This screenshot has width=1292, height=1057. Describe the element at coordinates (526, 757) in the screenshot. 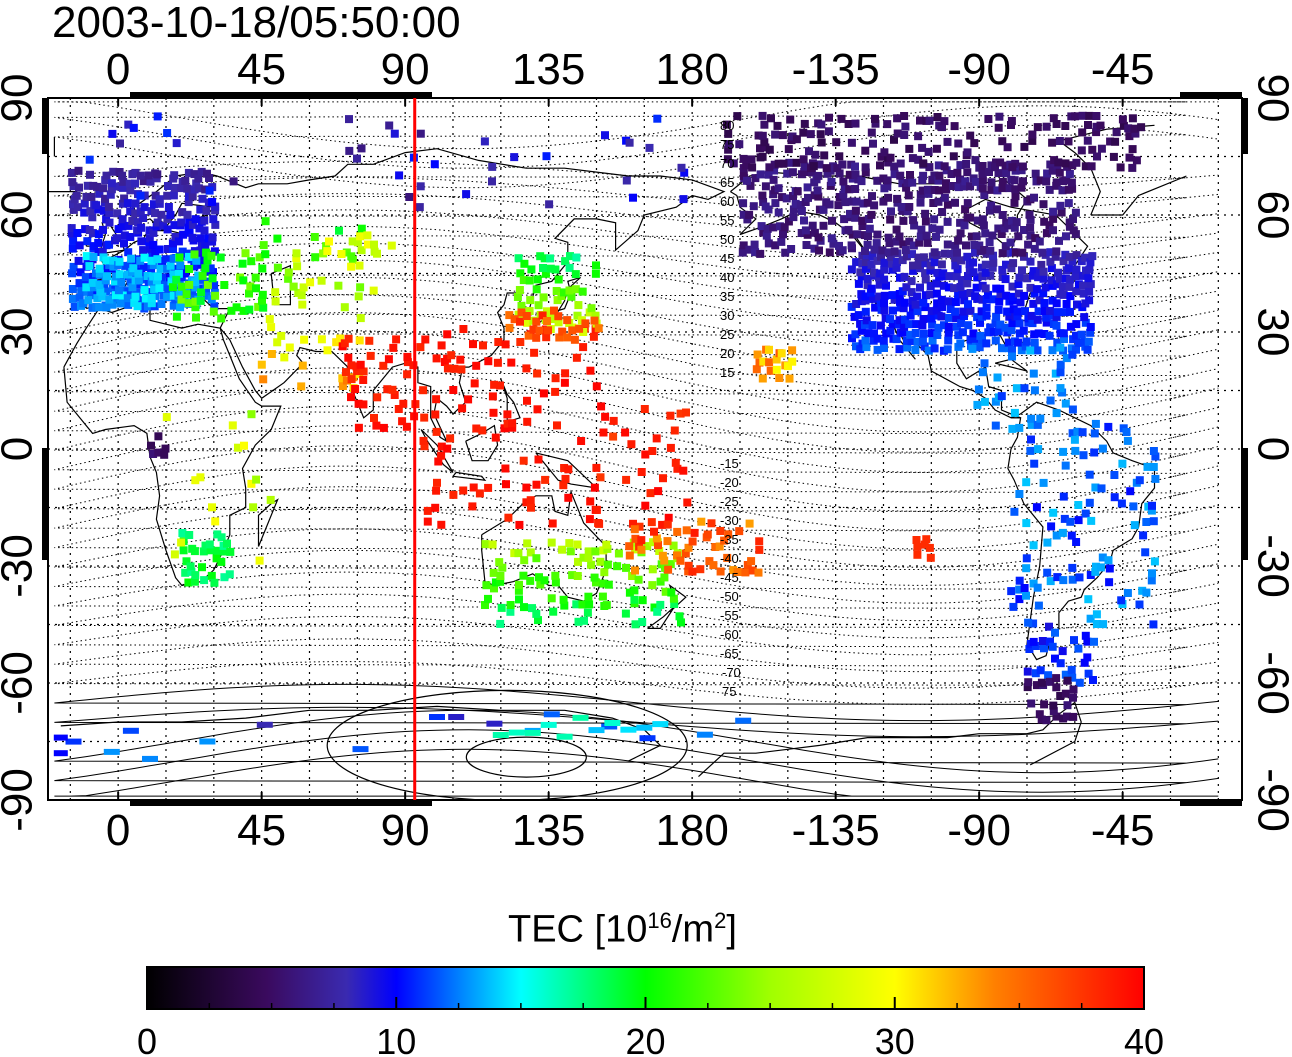

I see `mag-pole-contour` at that location.